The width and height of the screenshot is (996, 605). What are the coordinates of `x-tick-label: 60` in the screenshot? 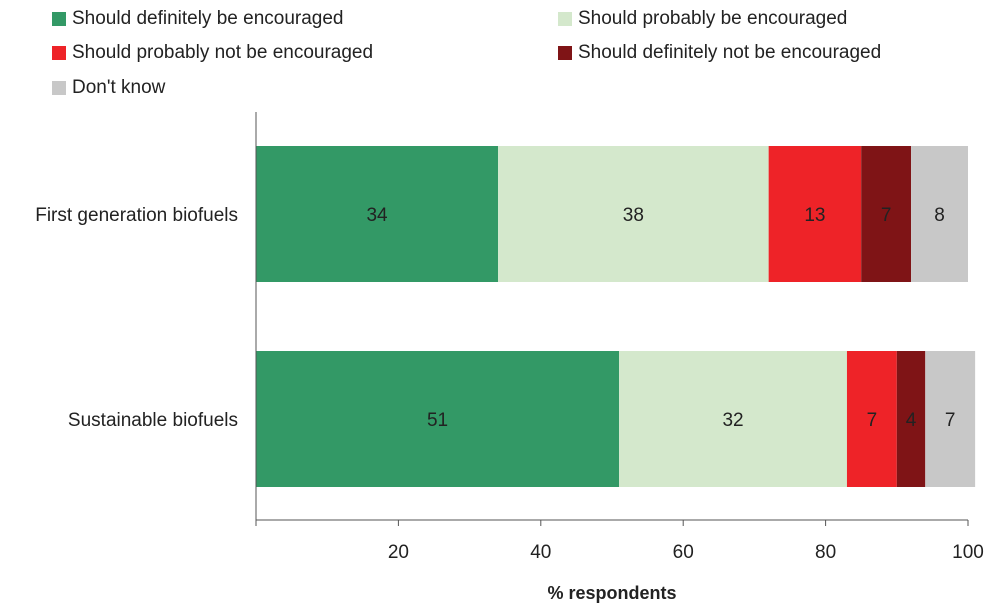 It's located at (683, 552).